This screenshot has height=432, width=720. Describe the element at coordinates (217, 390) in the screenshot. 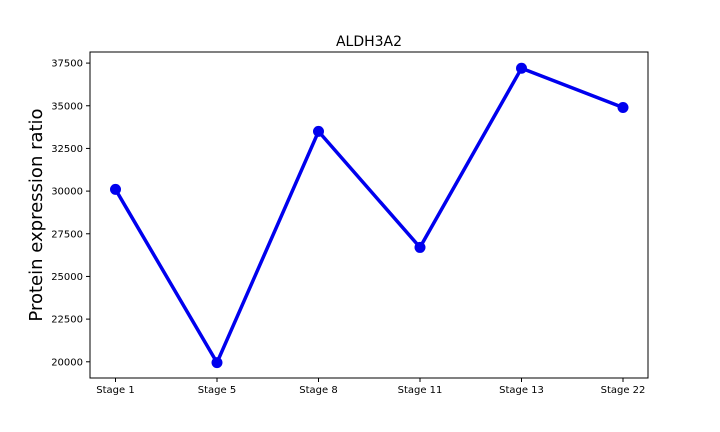

I see `x-tick-label: Stage 5` at that location.